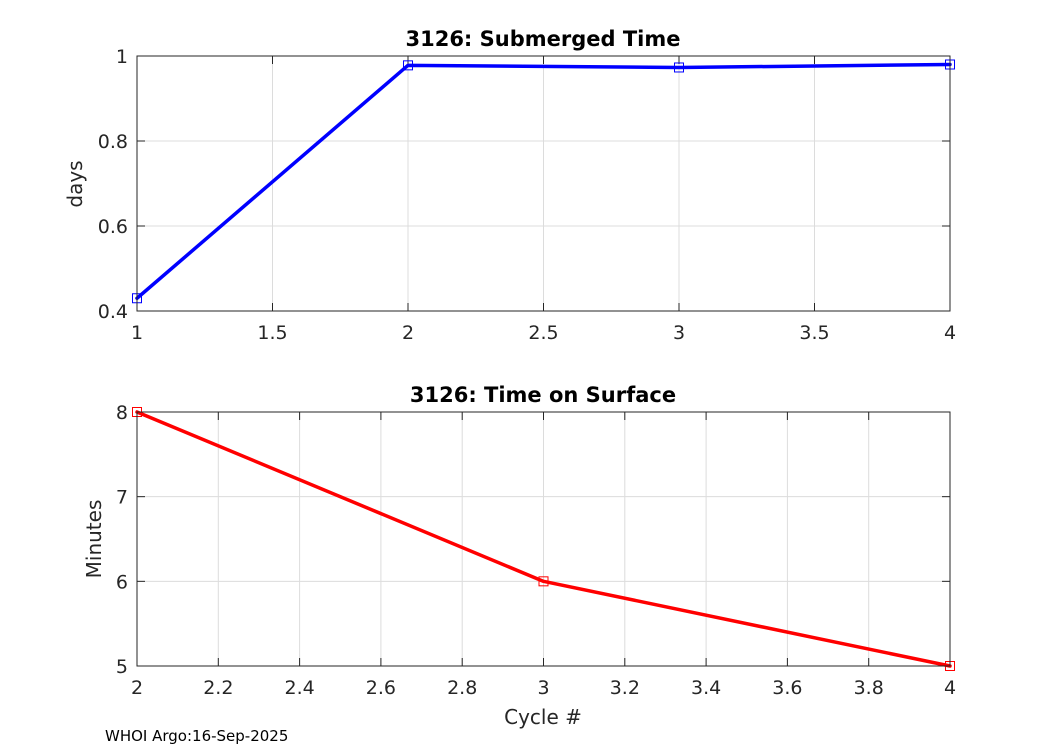 The height and width of the screenshot is (750, 1050). Describe the element at coordinates (381, 688) in the screenshot. I see `time-on-surface-xtick-label: 2.6` at that location.